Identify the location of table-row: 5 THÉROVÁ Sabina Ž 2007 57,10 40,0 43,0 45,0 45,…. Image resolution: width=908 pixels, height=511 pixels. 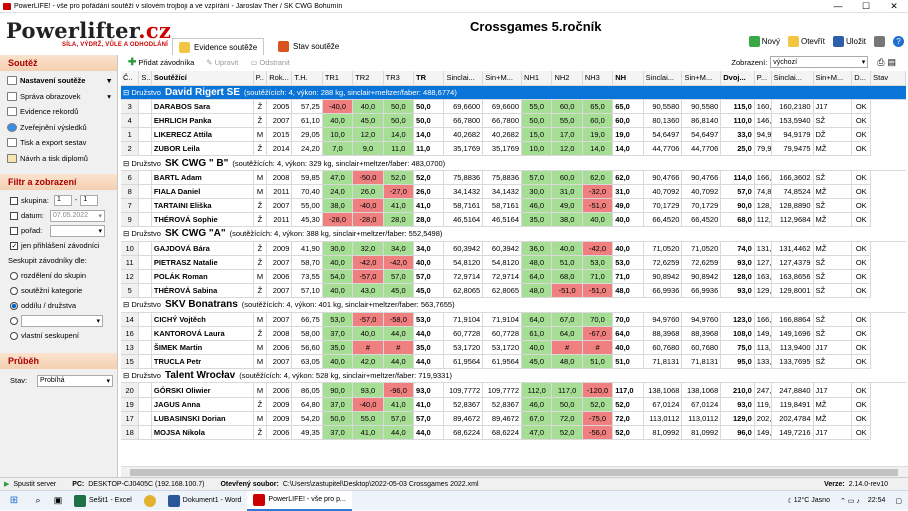
(513, 291).